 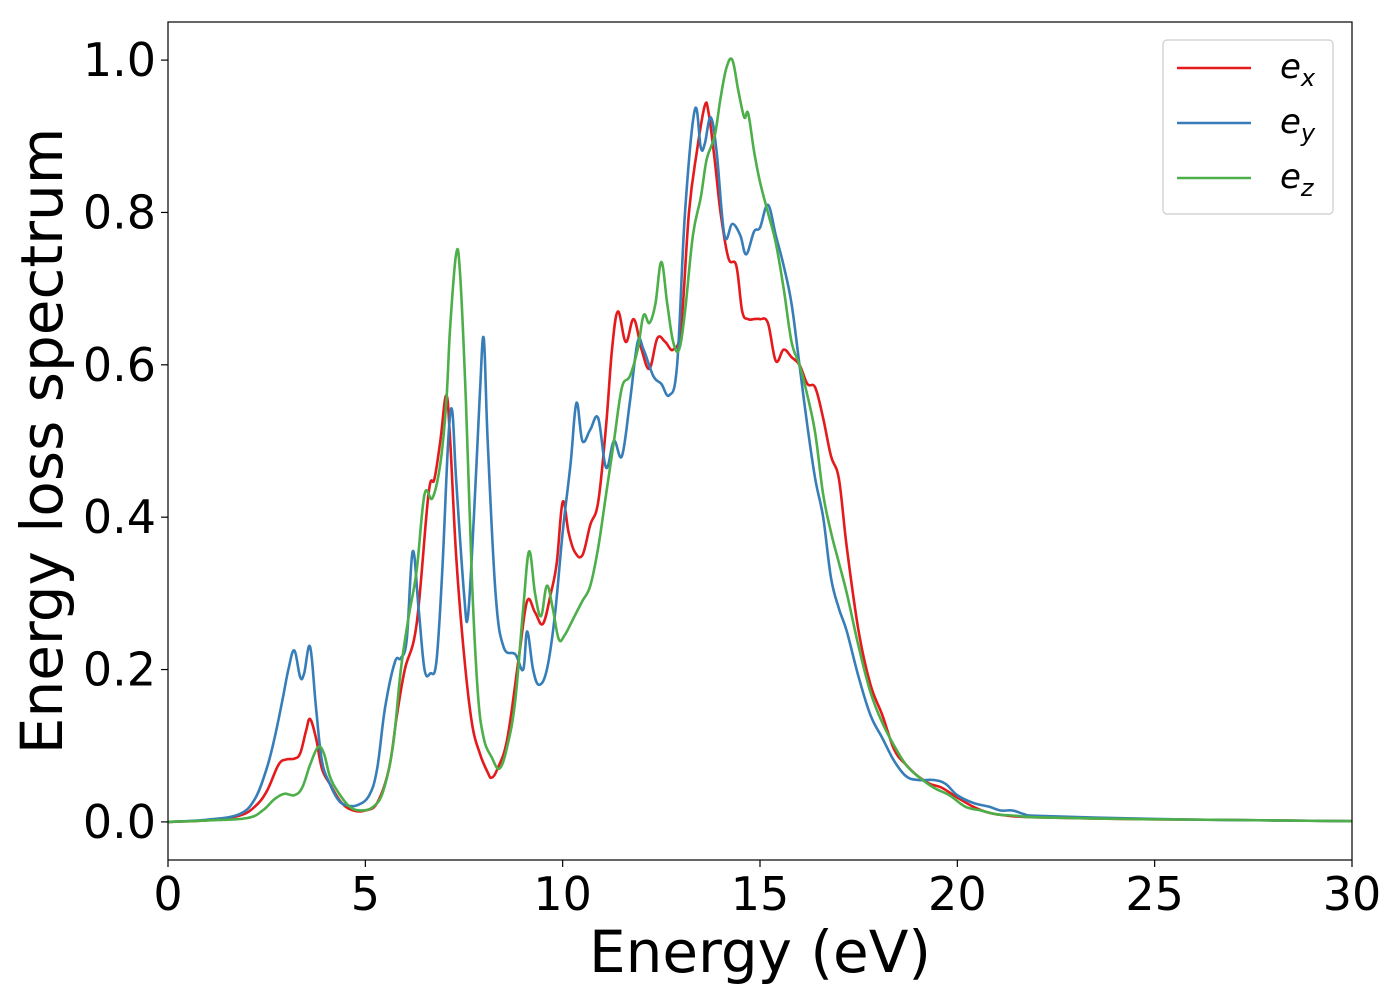 I want to click on y-tick-label: 0.0, so click(x=119, y=822).